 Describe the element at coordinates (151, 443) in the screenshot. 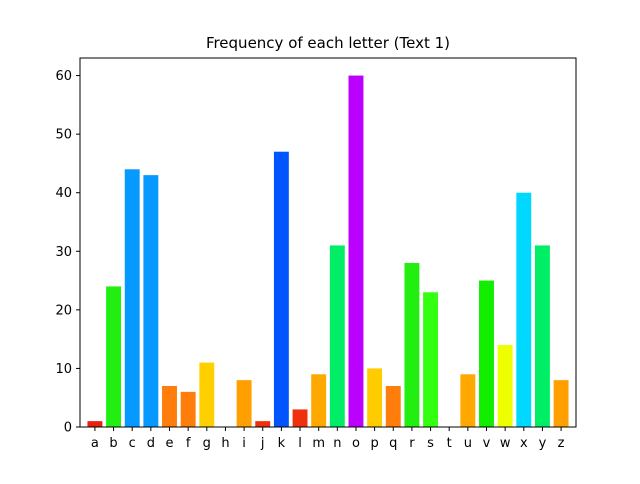

I see `x-tick-label-d: d` at that location.